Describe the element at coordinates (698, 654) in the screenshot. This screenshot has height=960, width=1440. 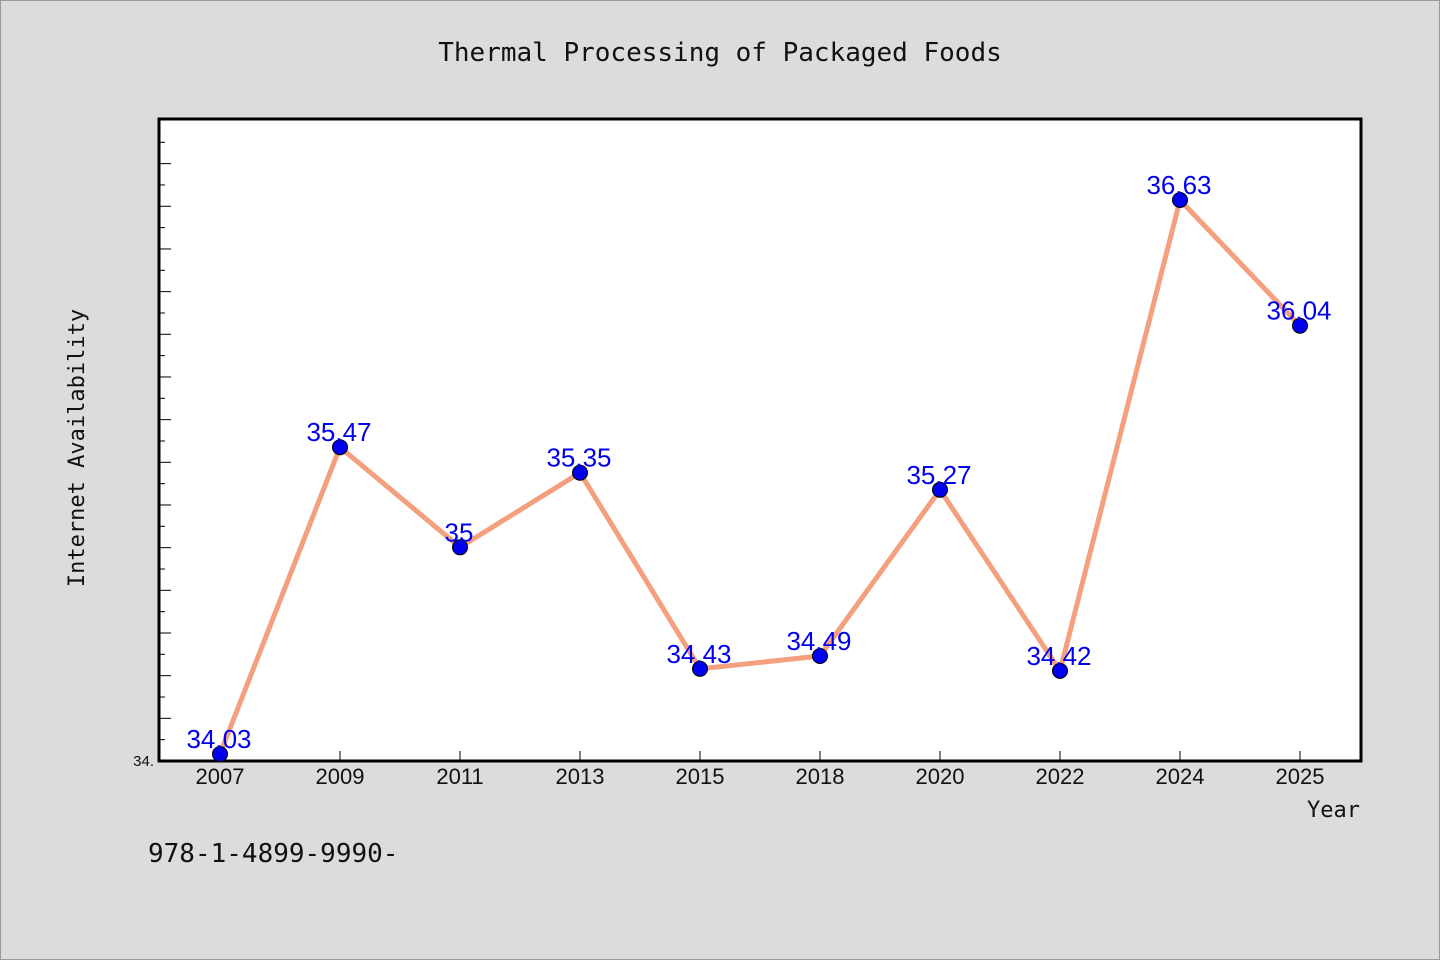
I see `data-label: 34.43` at that location.